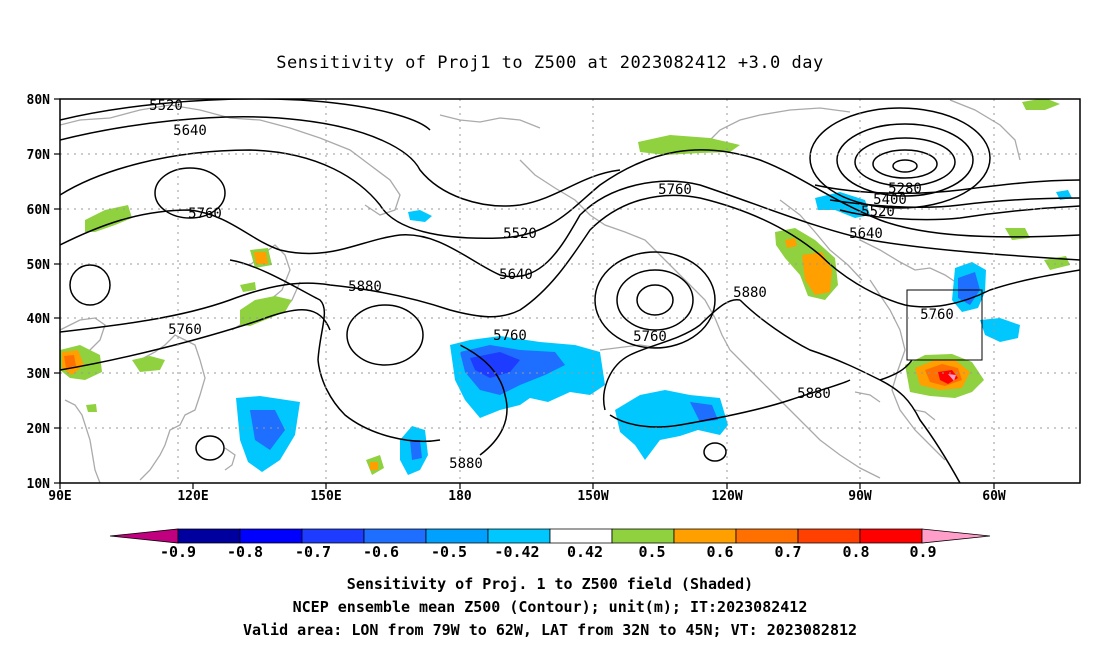 Image resolution: width=1100 pixels, height=650 pixels. Describe the element at coordinates (381, 552) in the screenshot. I see `colorbar-tick-label: -0.6` at that location.